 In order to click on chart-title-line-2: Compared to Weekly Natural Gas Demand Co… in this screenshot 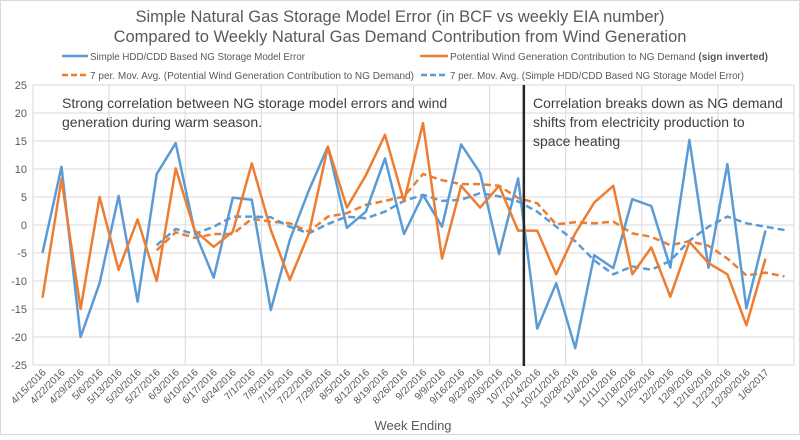, I will do `click(400, 37)`.